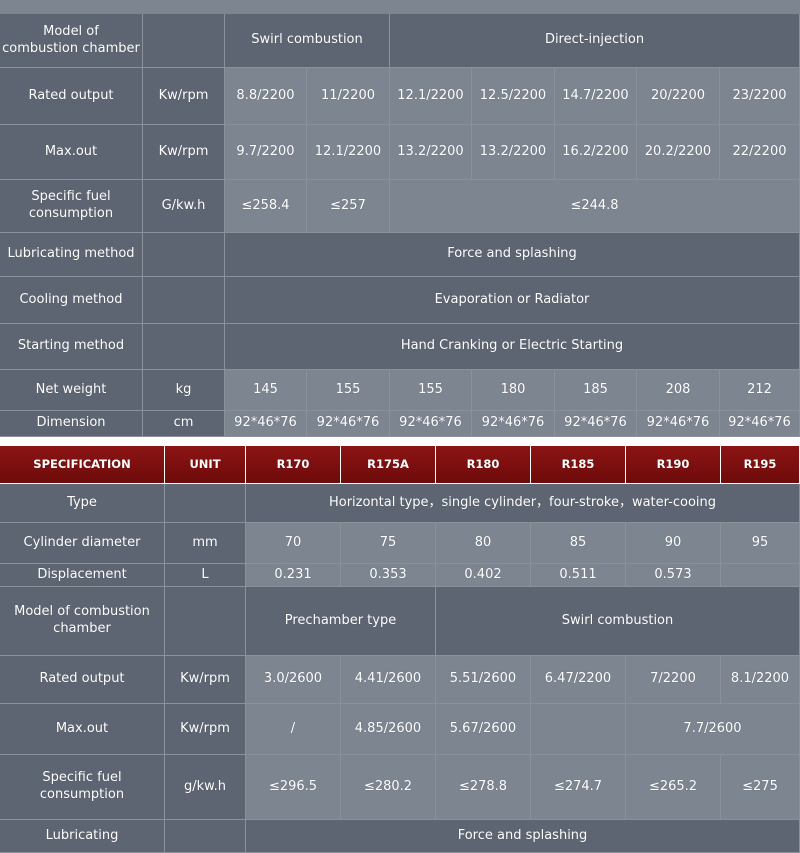  I want to click on value-cell-text: 0.353, so click(388, 574).